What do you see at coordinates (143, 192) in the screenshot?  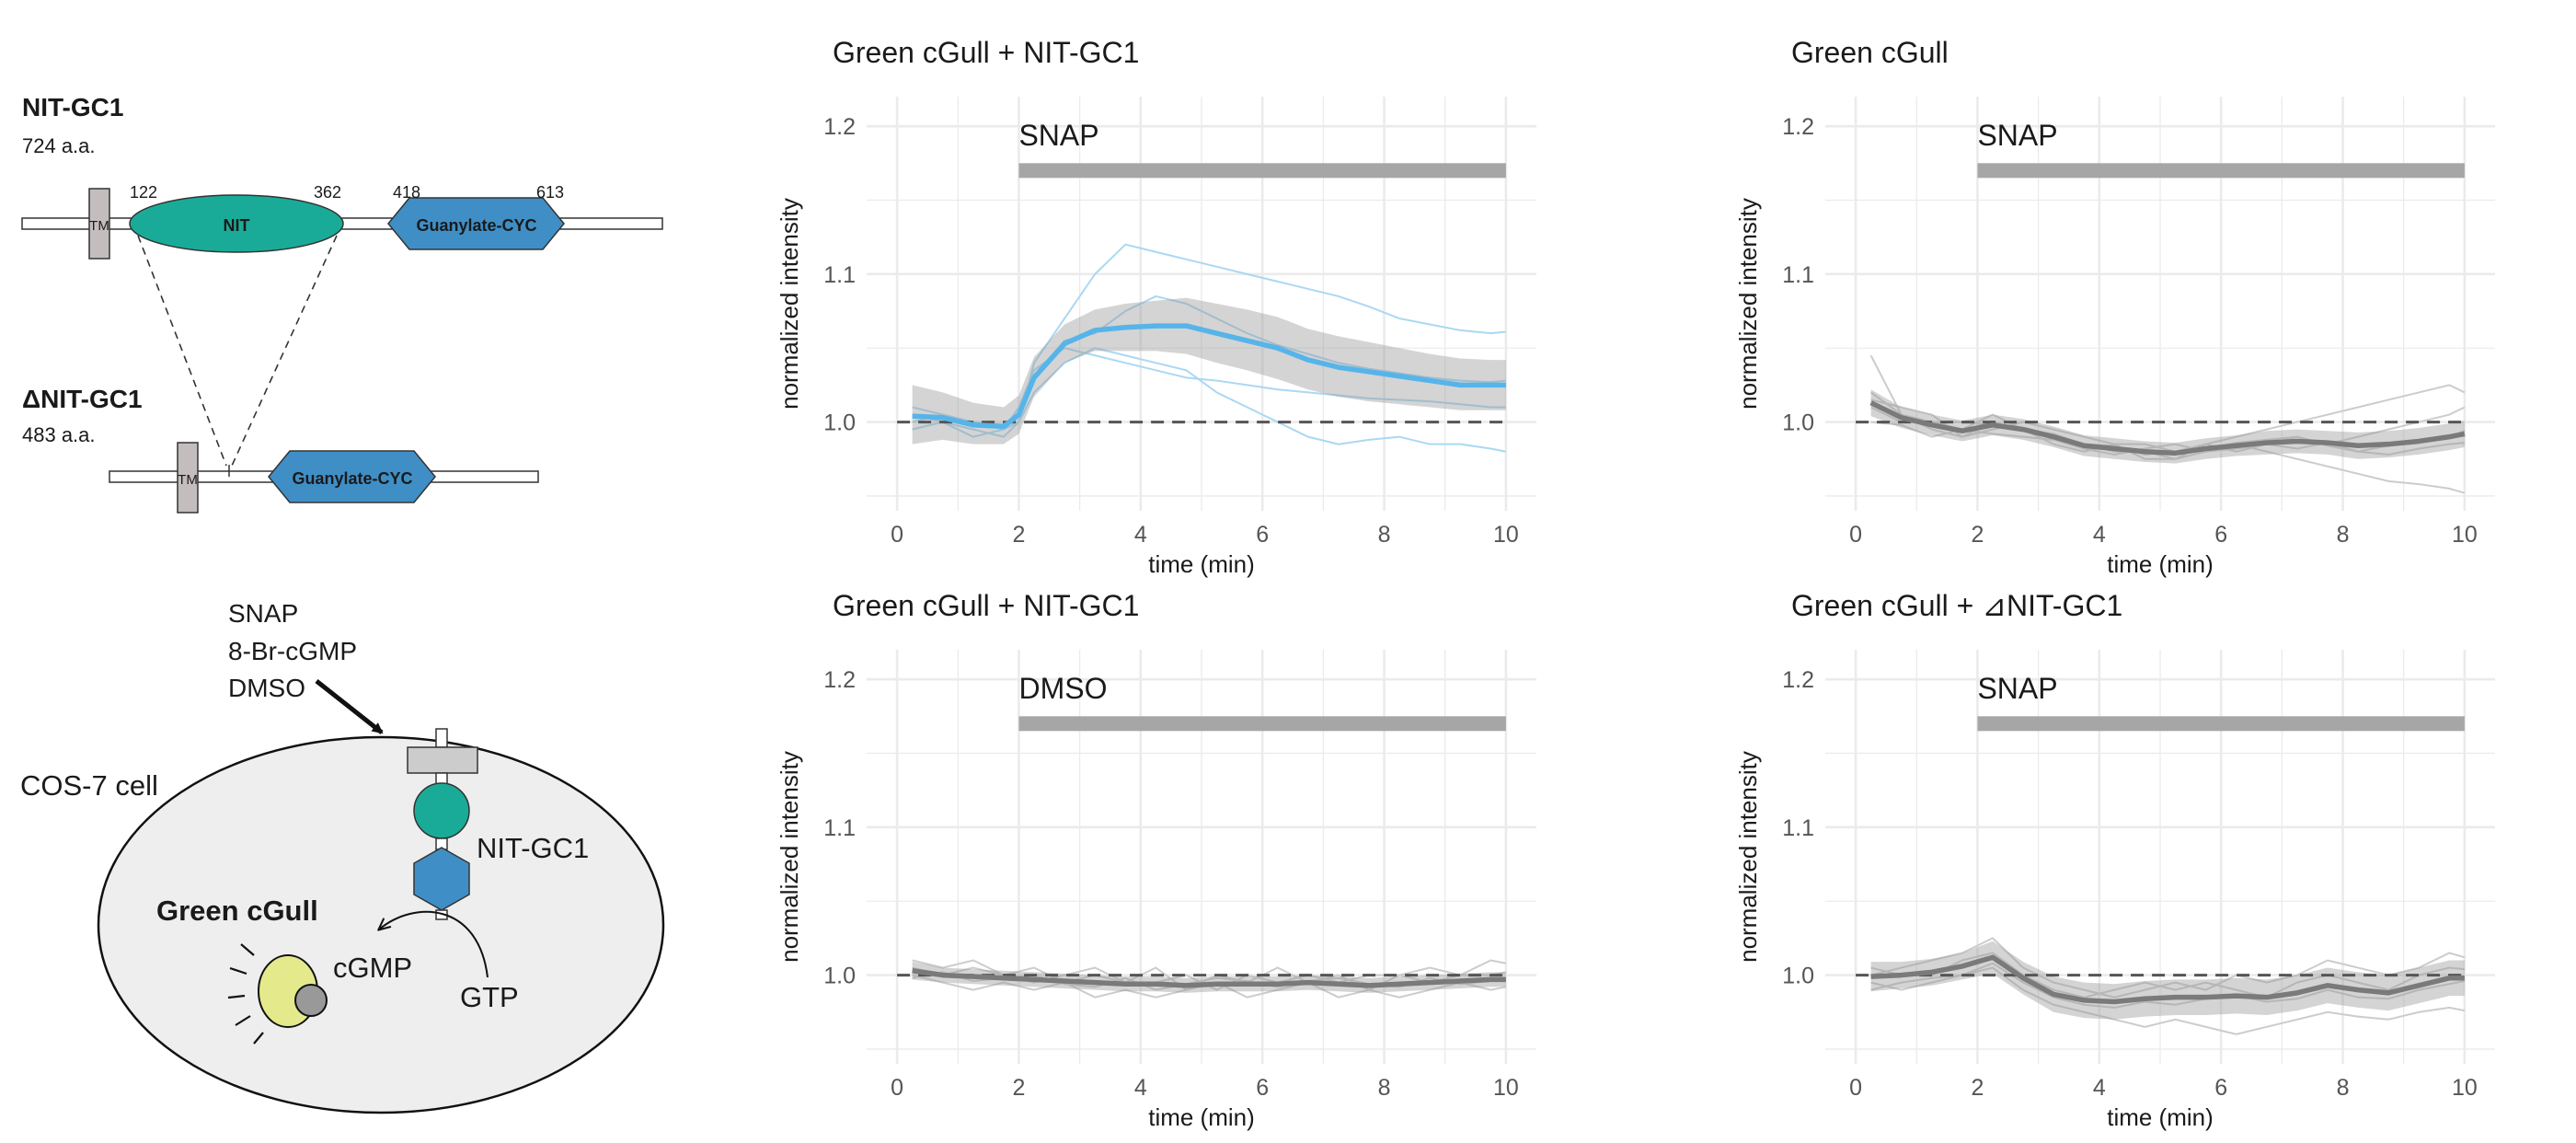 I see `nit-start-residue: 122` at bounding box center [143, 192].